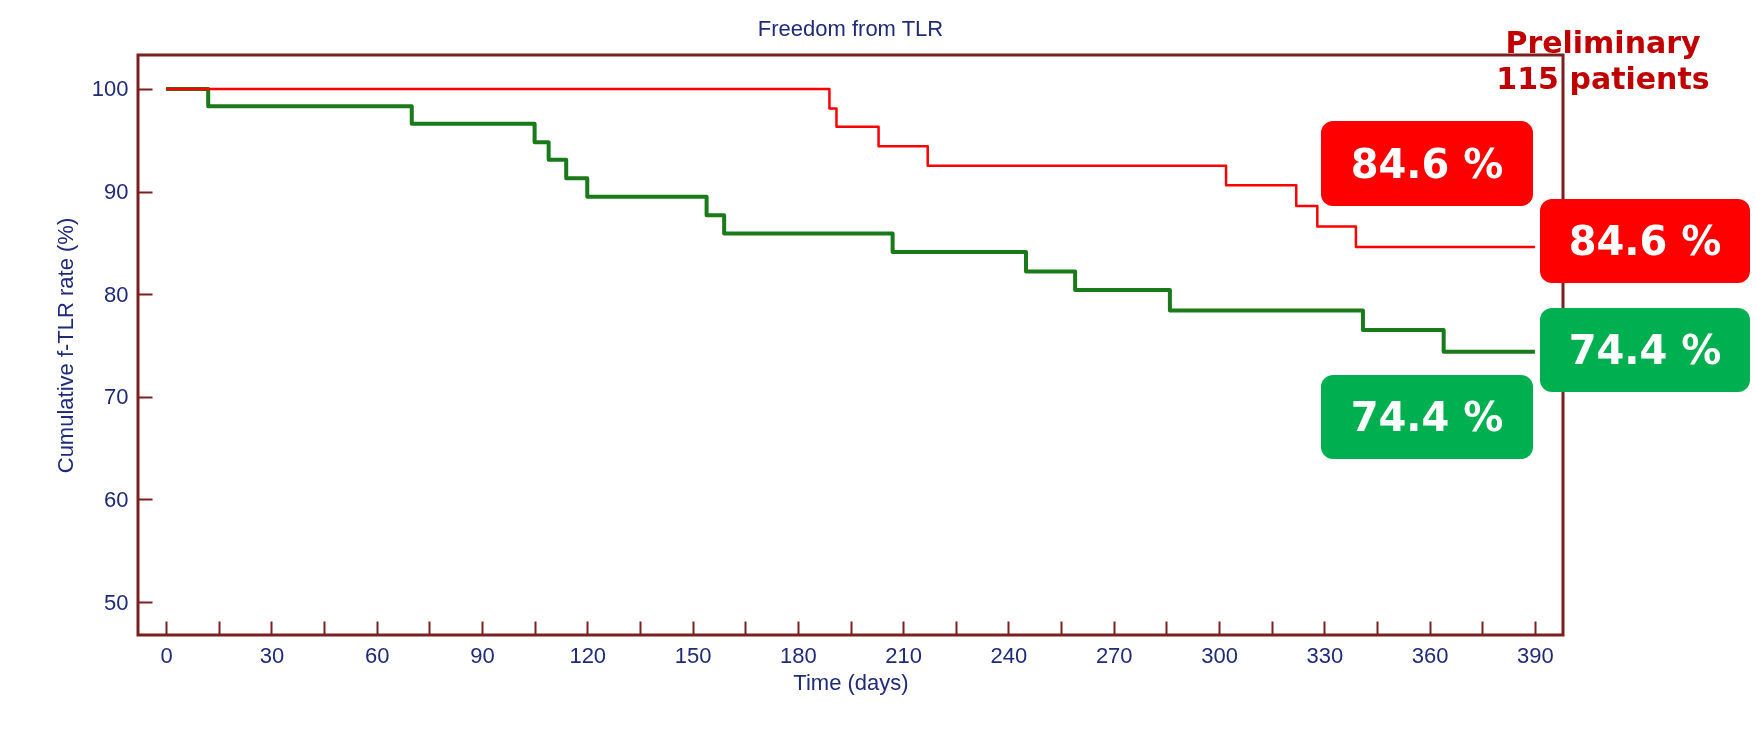 The height and width of the screenshot is (732, 1756). What do you see at coordinates (693, 655) in the screenshot?
I see `x-tick-label: 150` at bounding box center [693, 655].